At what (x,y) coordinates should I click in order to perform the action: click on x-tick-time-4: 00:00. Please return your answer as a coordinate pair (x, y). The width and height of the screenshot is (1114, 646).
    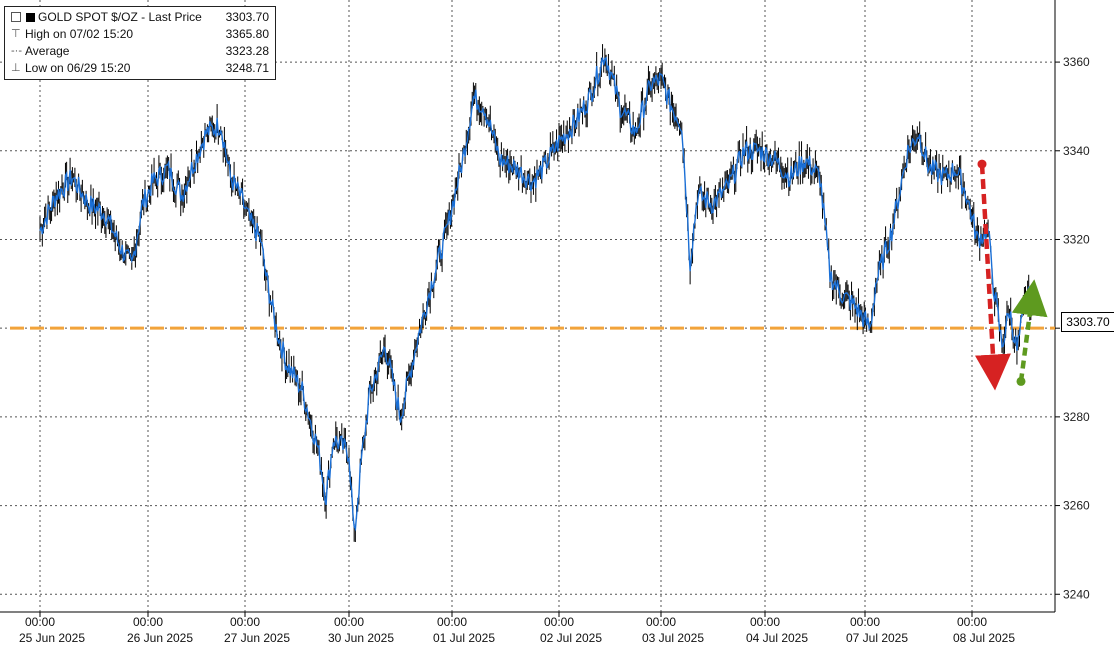
    Looking at the image, I should click on (452, 622).